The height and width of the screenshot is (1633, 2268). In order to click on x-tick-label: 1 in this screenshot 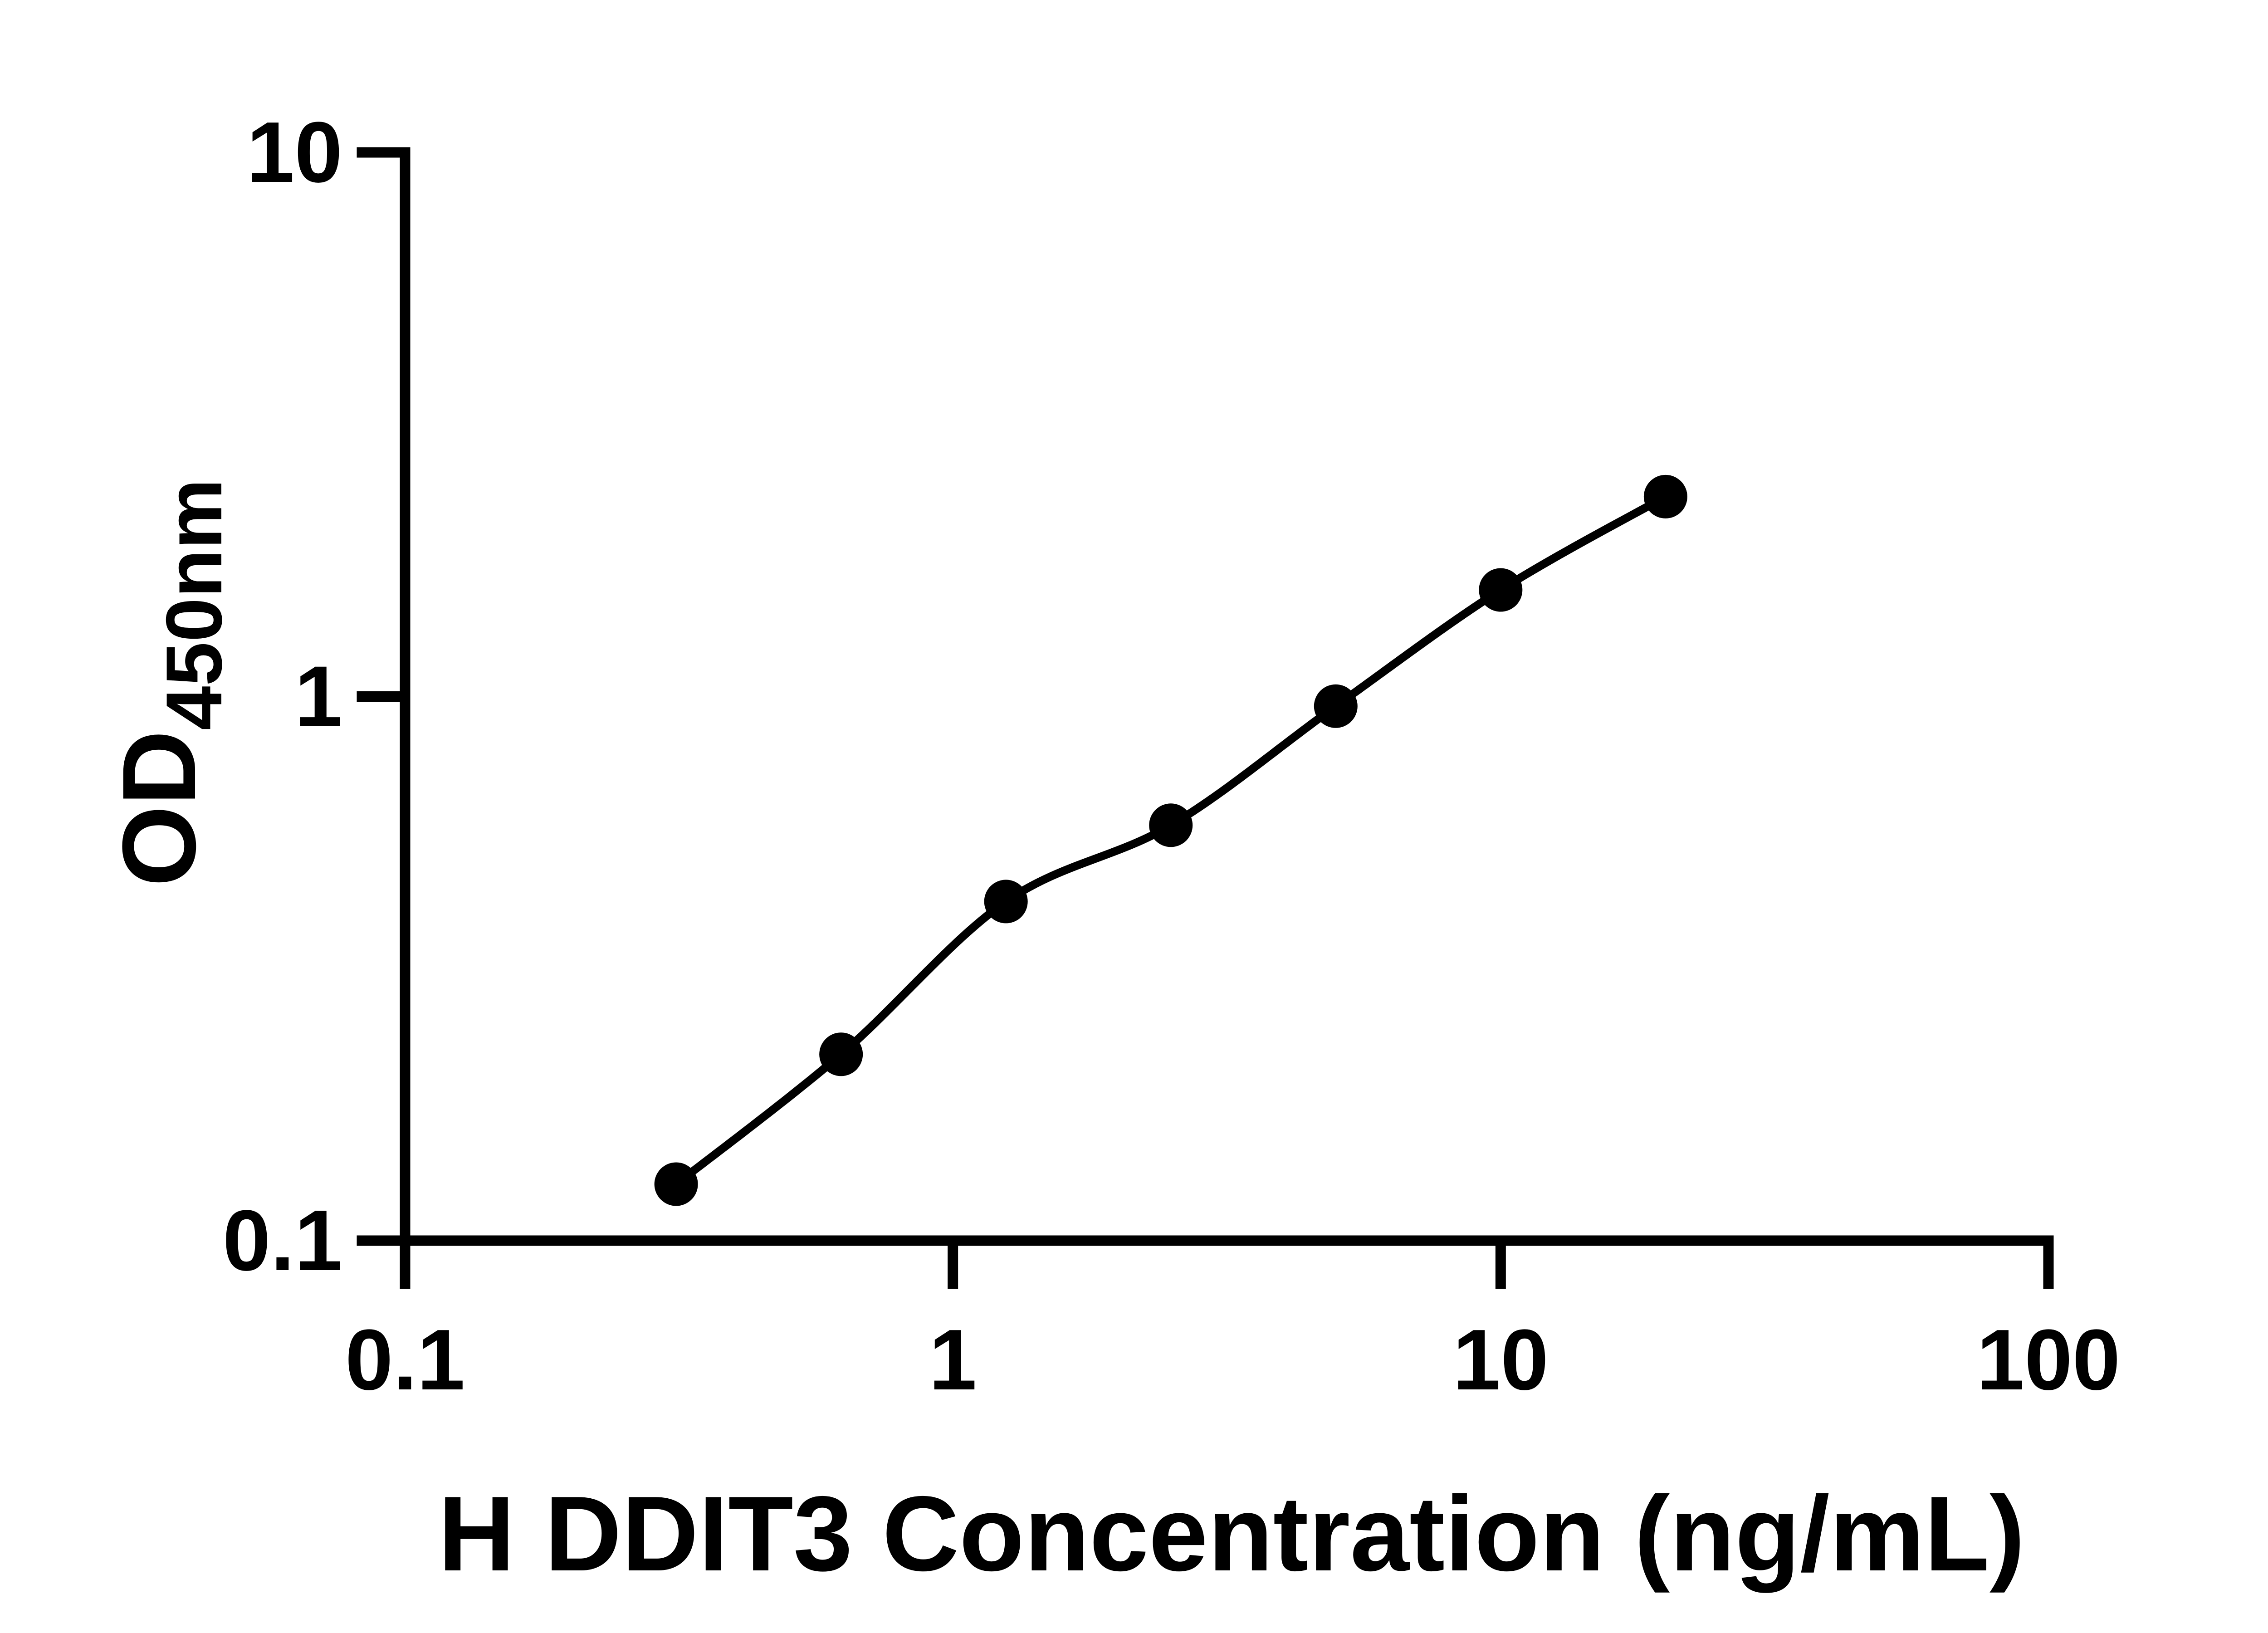, I will do `click(953, 1360)`.